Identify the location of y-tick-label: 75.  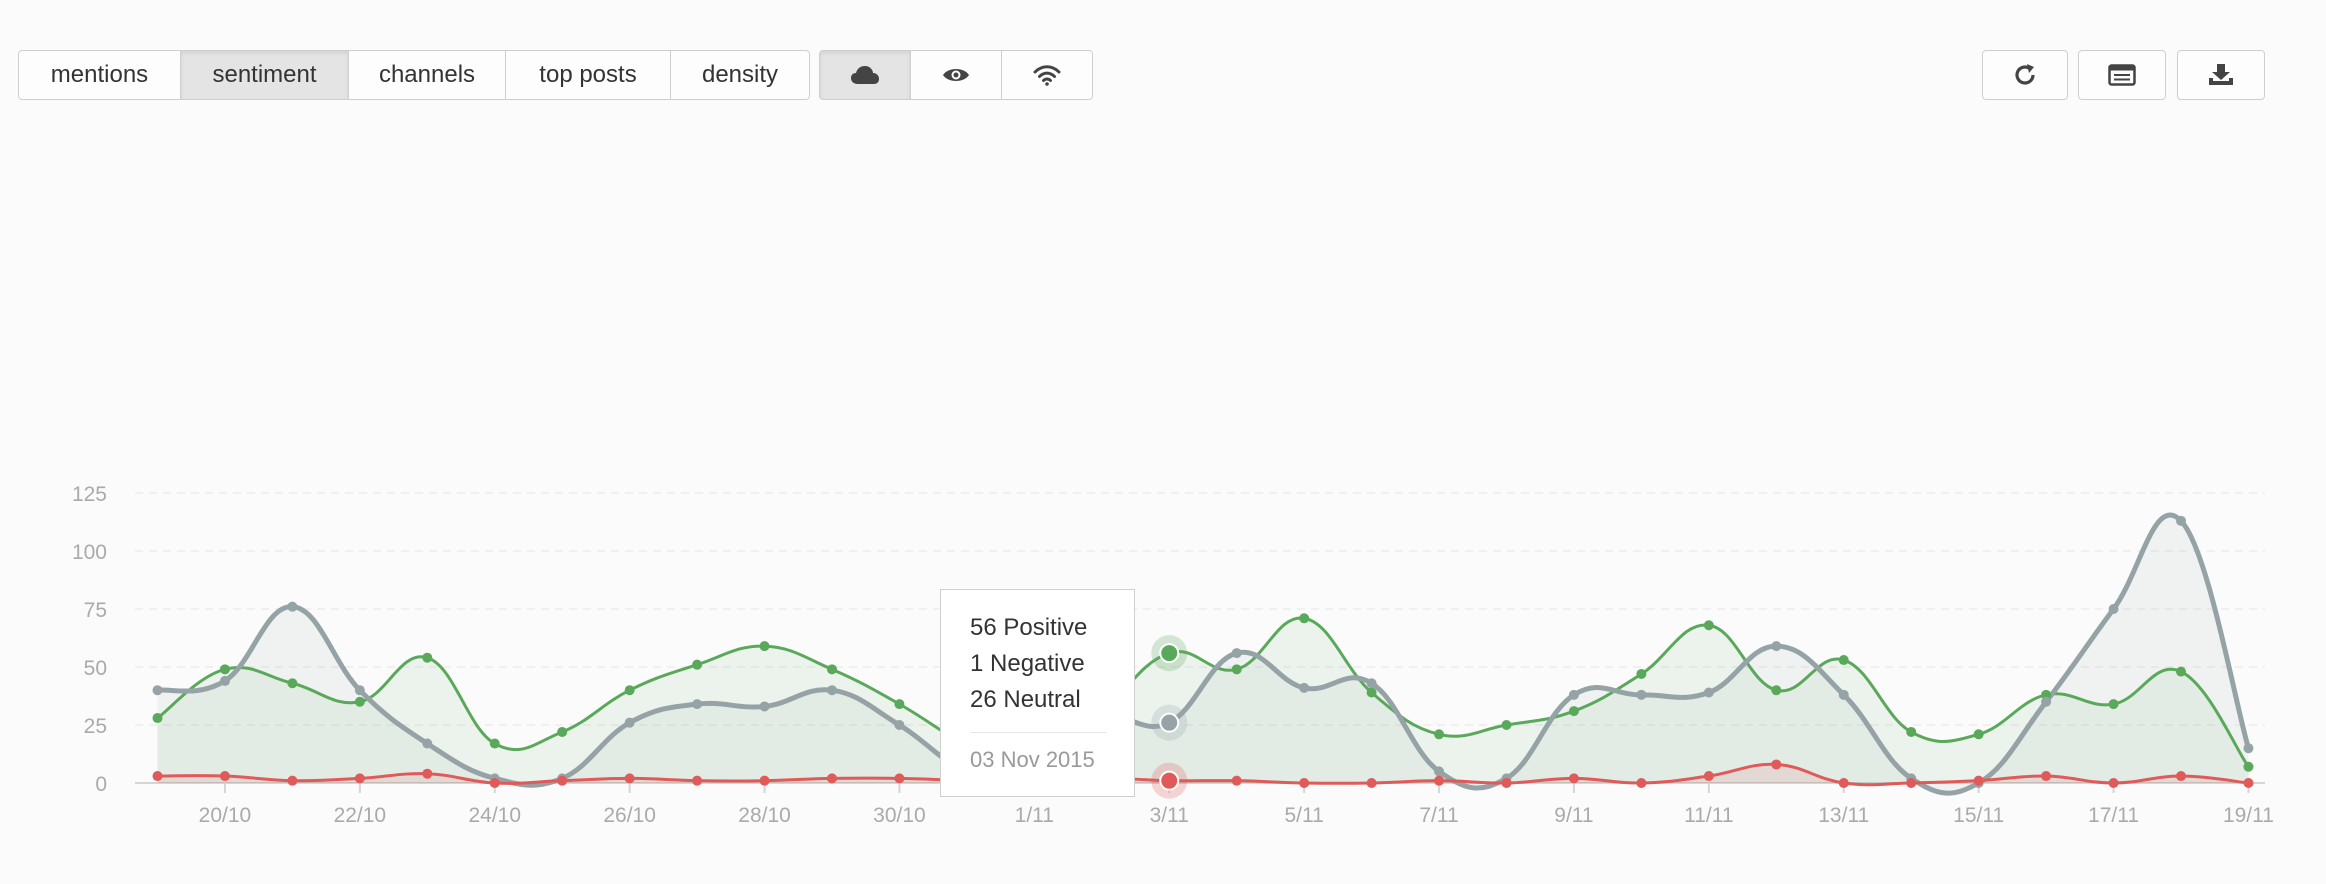
(95, 610).